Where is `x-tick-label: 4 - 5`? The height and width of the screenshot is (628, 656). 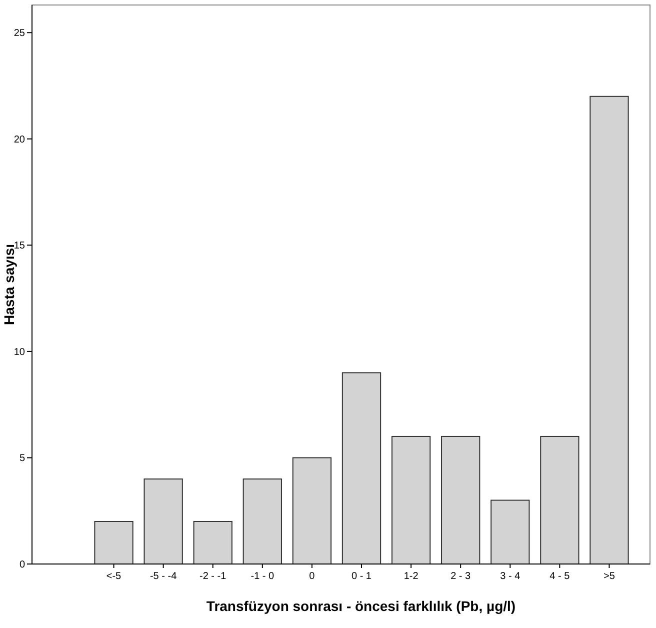 x-tick-label: 4 - 5 is located at coordinates (560, 576).